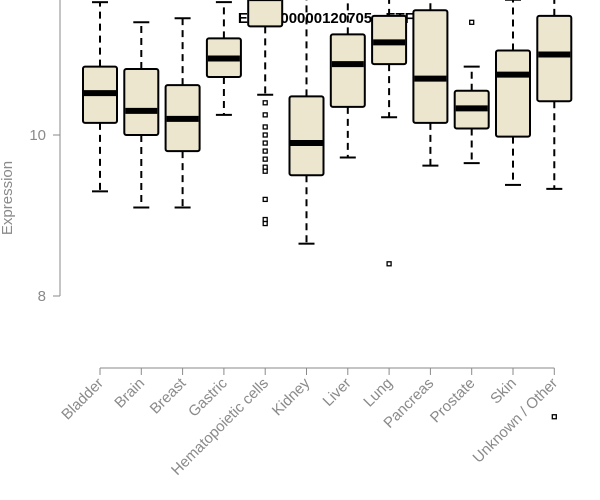  I want to click on y-axis-label: Expression, so click(8, 198).